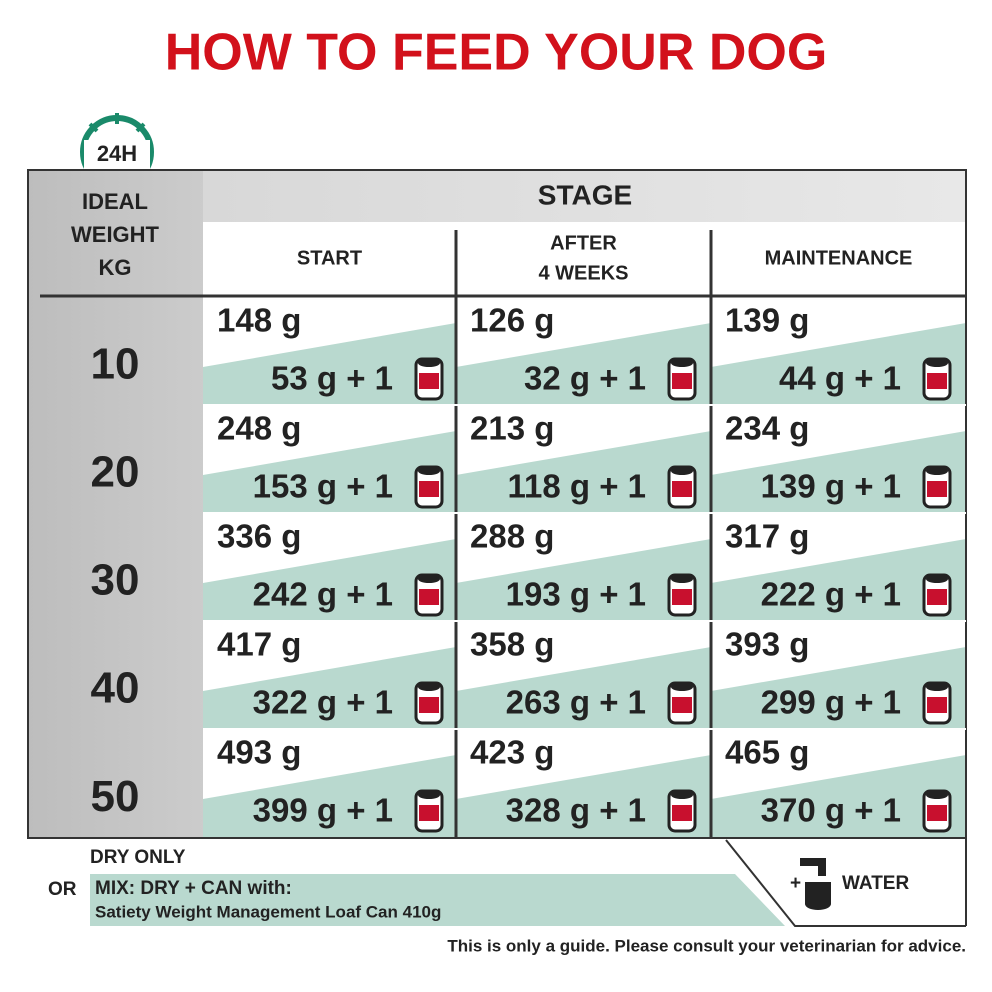 This screenshot has height=992, width=992. I want to click on mix-amount: 242 g + 1, so click(323, 594).